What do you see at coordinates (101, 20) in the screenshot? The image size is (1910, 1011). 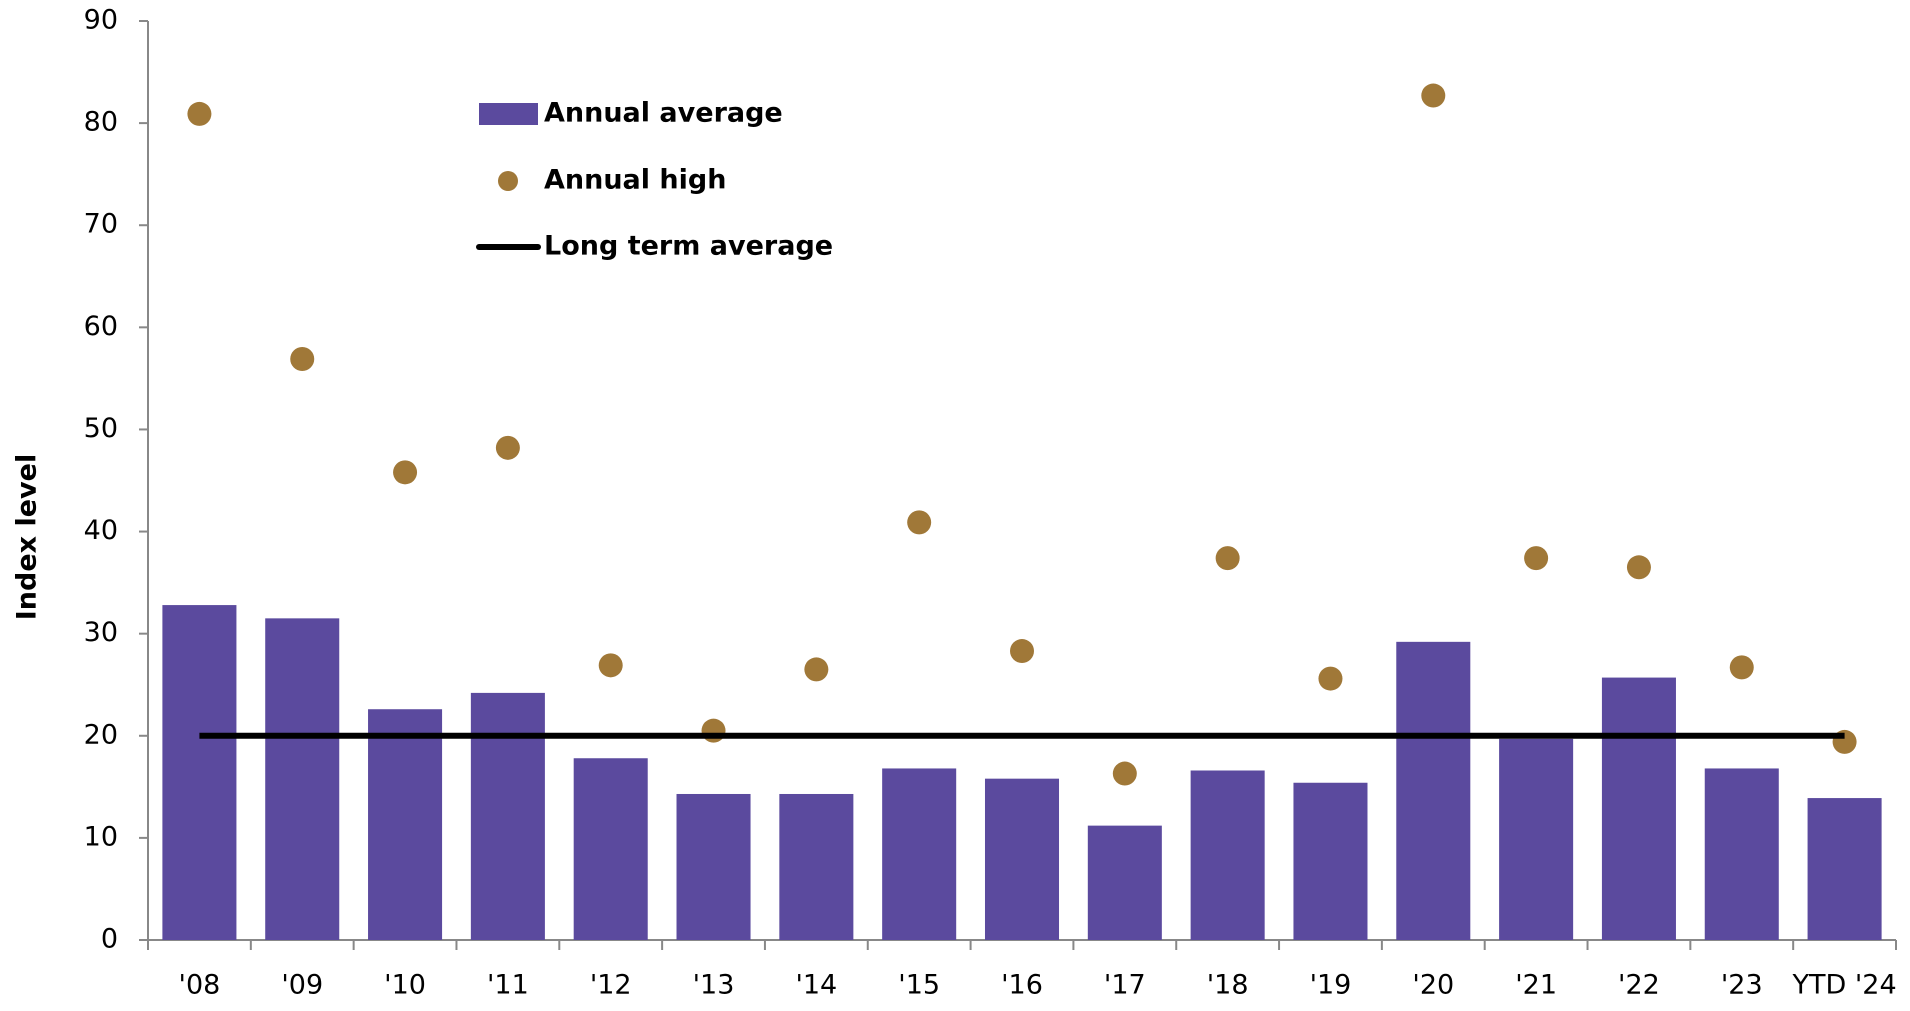 I see `y-tick-label: 90` at bounding box center [101, 20].